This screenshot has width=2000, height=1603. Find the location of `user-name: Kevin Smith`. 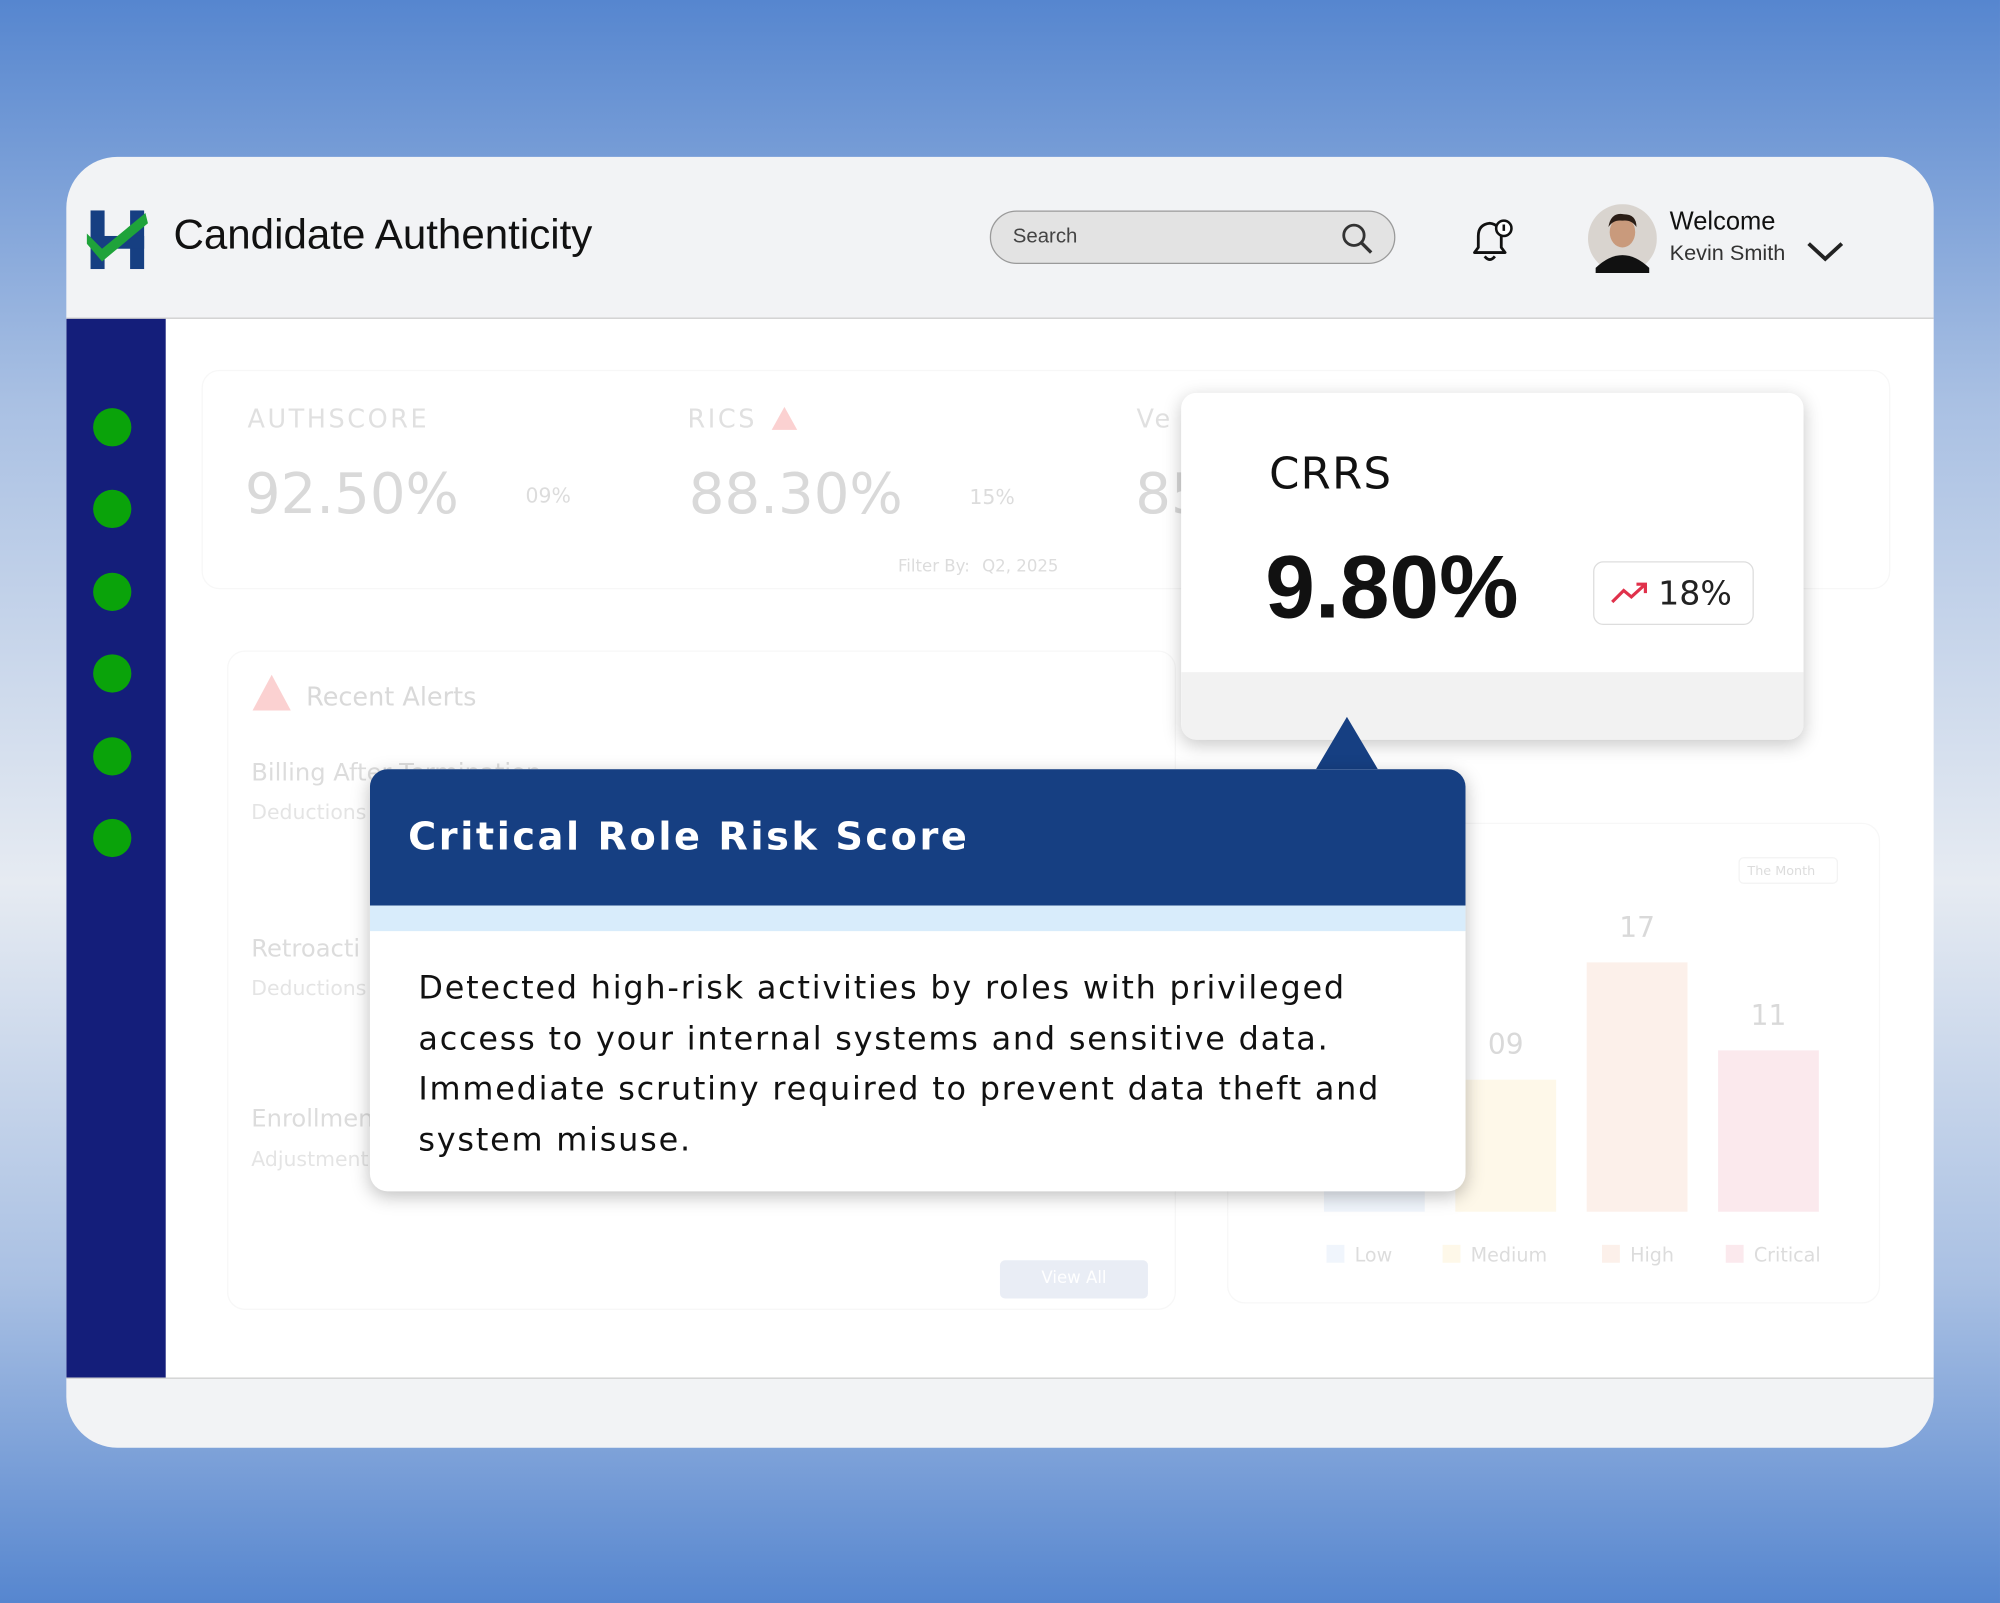

user-name: Kevin Smith is located at coordinates (1727, 253).